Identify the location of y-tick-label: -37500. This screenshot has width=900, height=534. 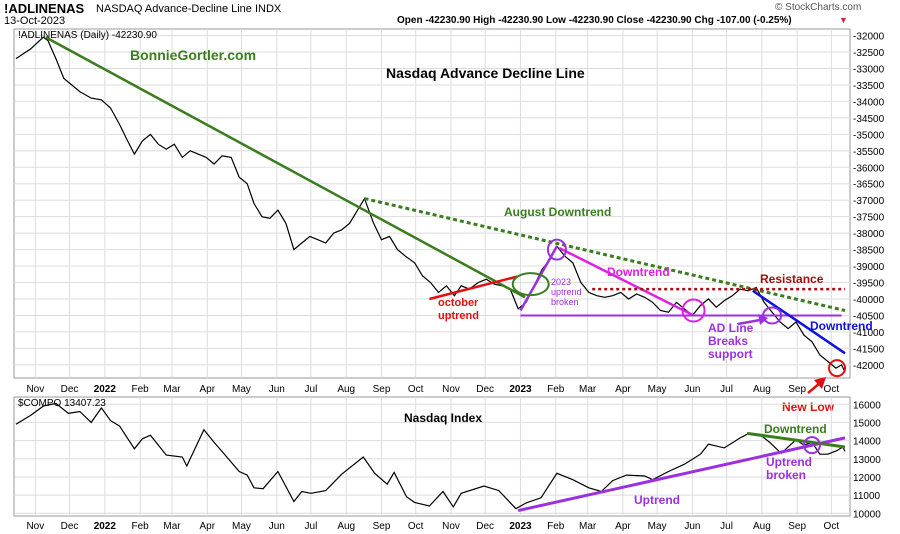
(869, 218).